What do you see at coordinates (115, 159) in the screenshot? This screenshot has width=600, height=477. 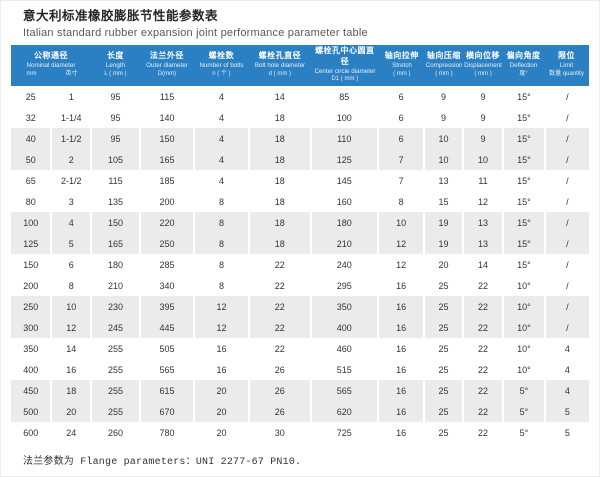 I see `table-cell: 105` at bounding box center [115, 159].